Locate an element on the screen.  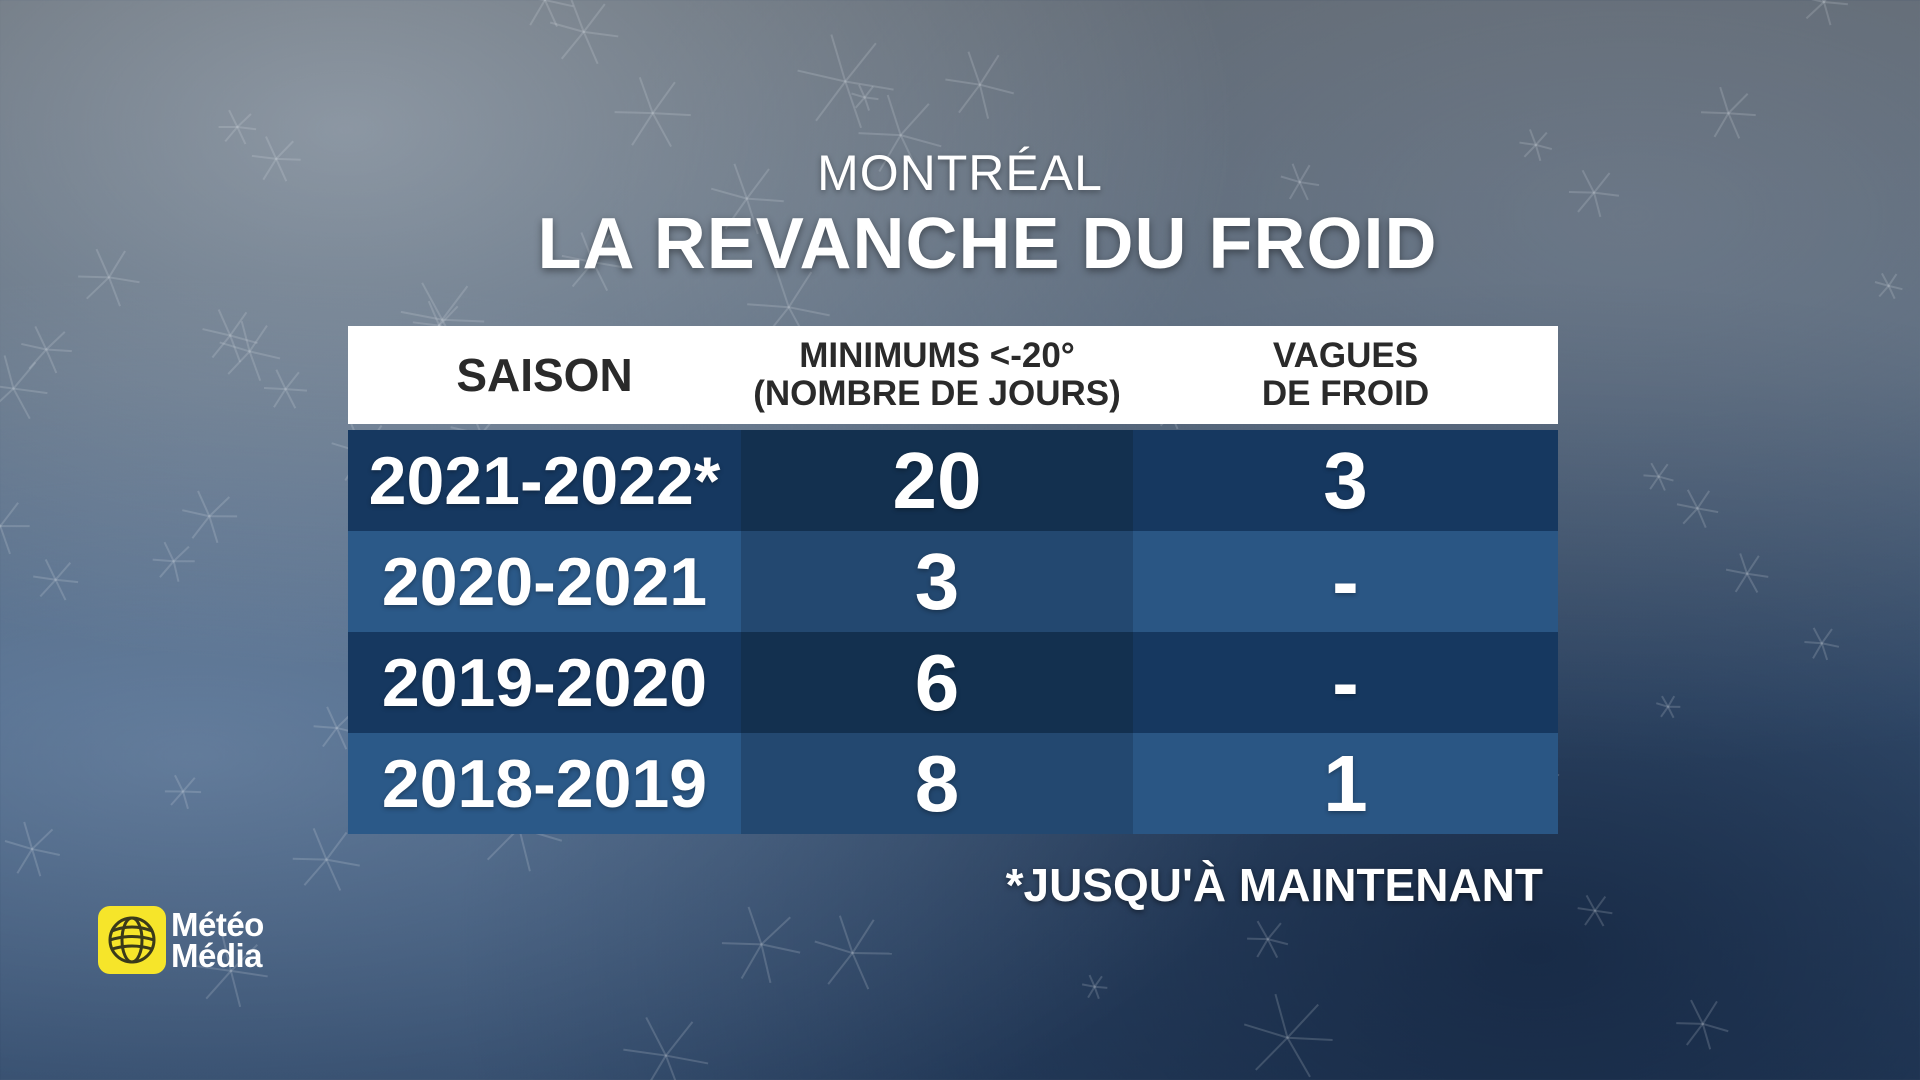
header-minimums: MINIMUMS <-20° (NOMBRE DE JOURS) is located at coordinates (937, 374).